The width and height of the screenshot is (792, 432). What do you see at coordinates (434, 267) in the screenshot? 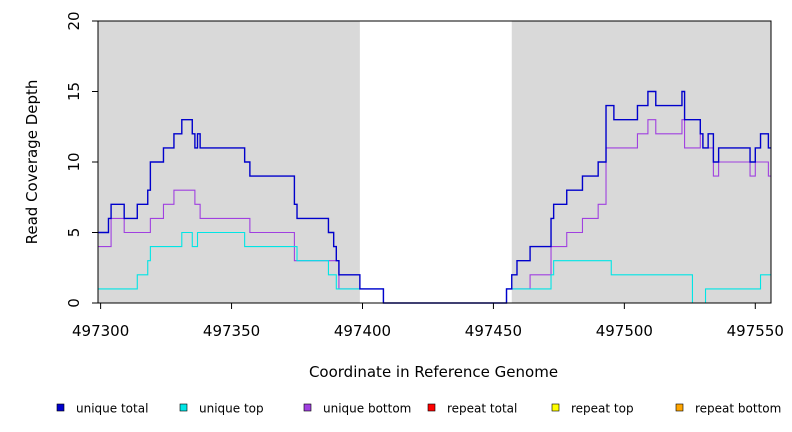
I see `series-line-unique-top` at bounding box center [434, 267].